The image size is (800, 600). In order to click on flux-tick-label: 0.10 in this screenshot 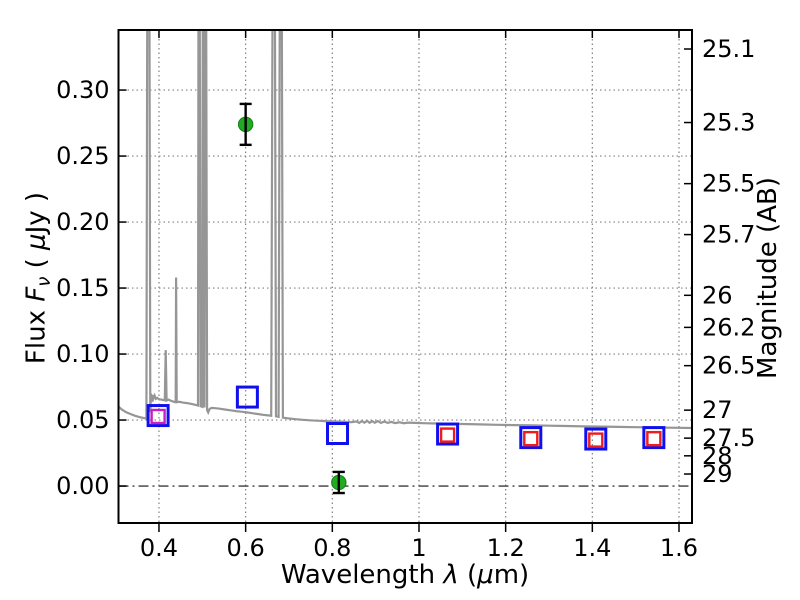, I will do `click(82, 354)`.